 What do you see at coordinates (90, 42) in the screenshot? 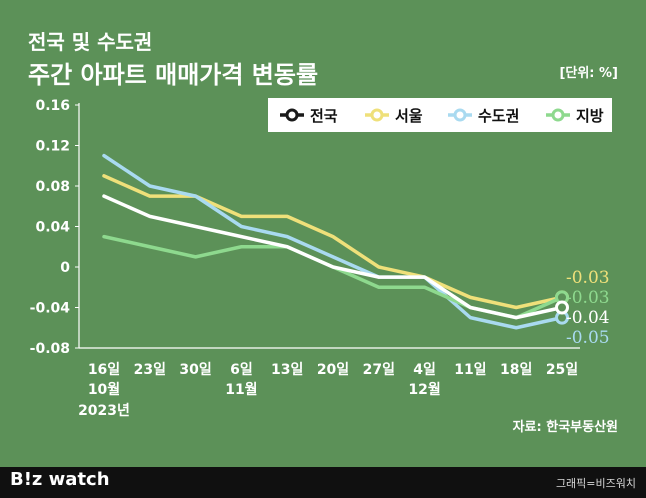
I see `chart-title-line1: 전국 및 수도권` at bounding box center [90, 42].